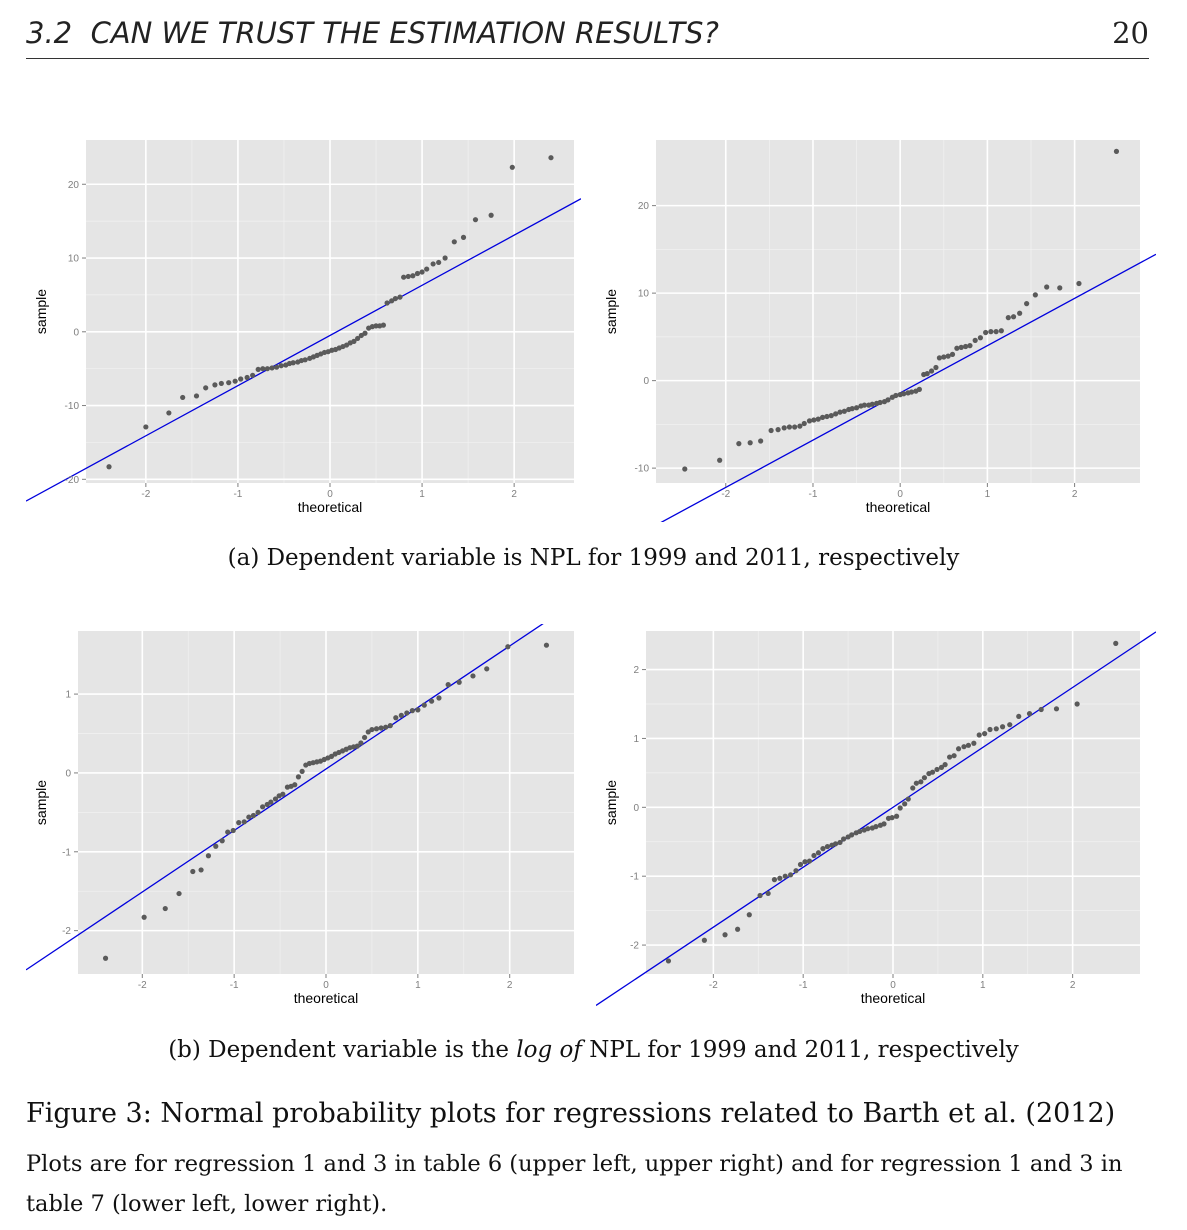 This screenshot has width=1187, height=1230. What do you see at coordinates (803, 985) in the screenshot?
I see `x-tick-label: -1` at bounding box center [803, 985].